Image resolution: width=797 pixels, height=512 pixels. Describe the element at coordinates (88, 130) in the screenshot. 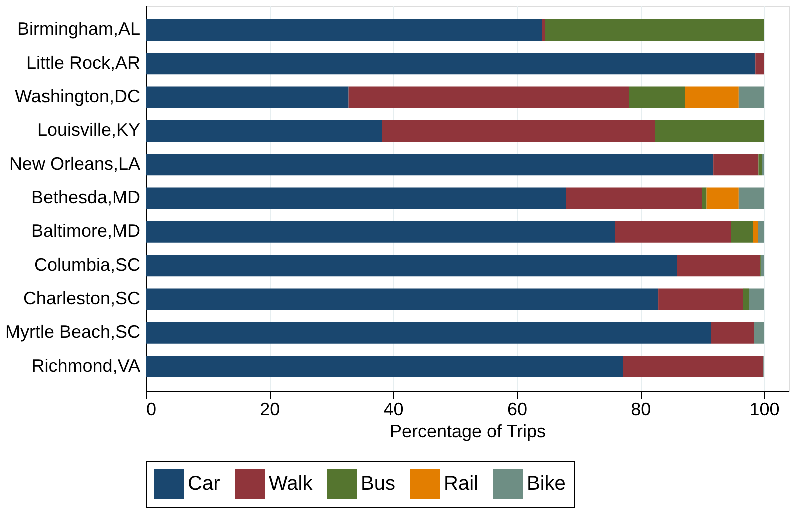

I see `y-tick-label: Louisville,KY` at that location.